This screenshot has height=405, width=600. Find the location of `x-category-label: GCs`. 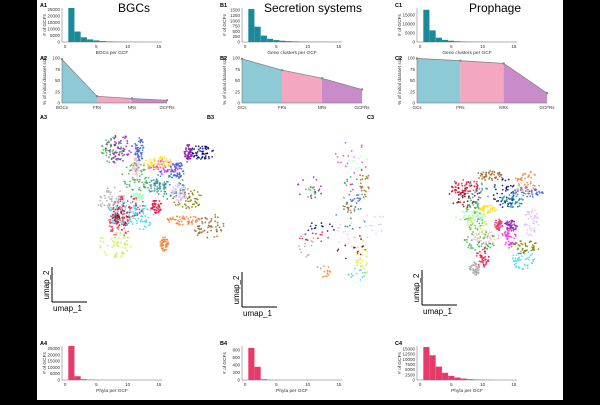

x-category-label: GCs is located at coordinates (418, 107).